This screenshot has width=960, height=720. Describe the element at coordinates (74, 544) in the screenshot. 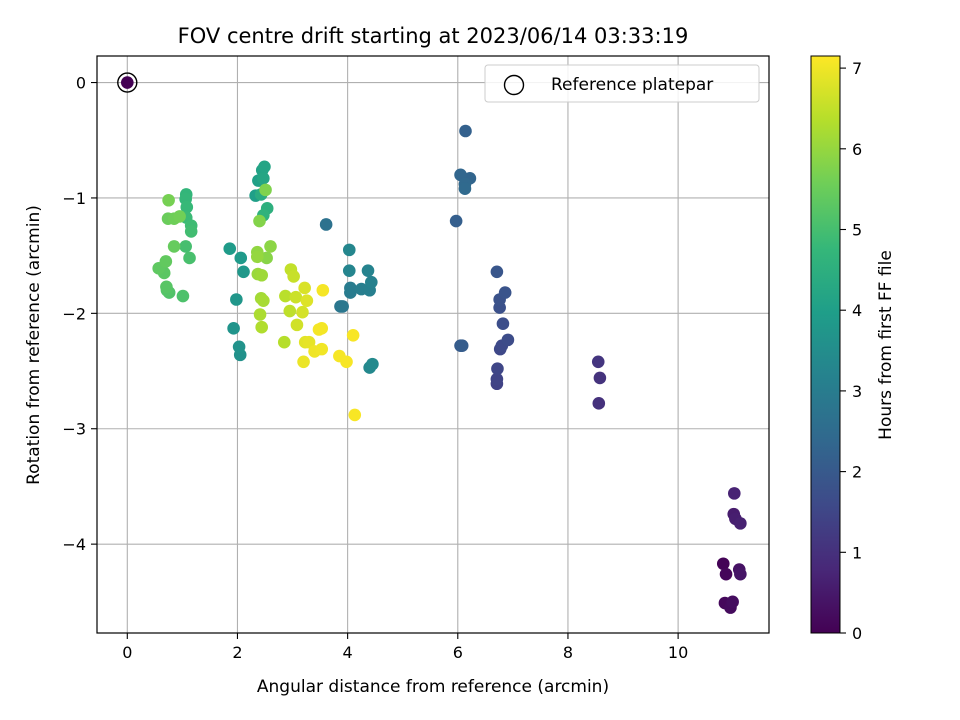

I see `y-tick-label: −4` at that location.